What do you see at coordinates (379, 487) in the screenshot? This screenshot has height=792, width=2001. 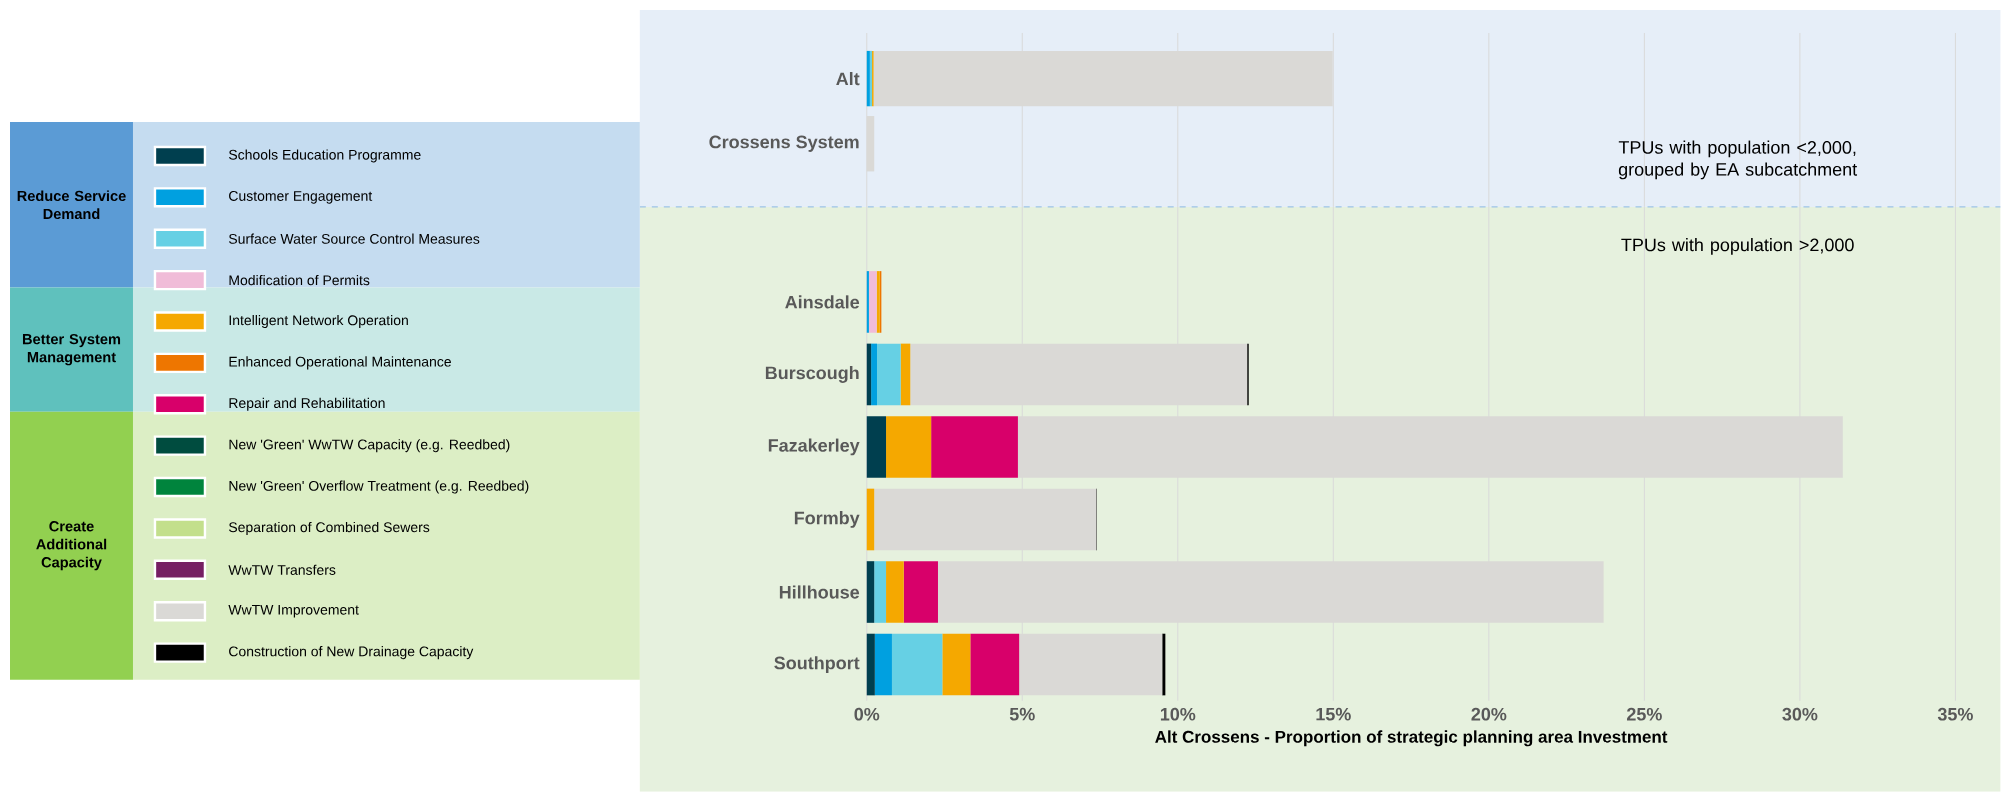 I see `legend-label: New 'Green' Overflow Treatment (e.g. Reedbed)` at bounding box center [379, 487].